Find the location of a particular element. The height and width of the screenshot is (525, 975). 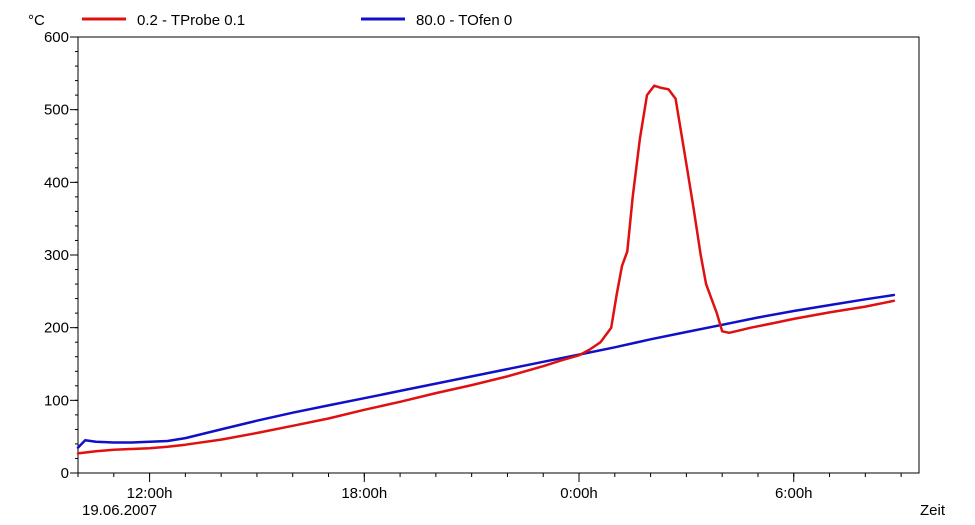

x-axis-label: Zeit is located at coordinates (933, 510).